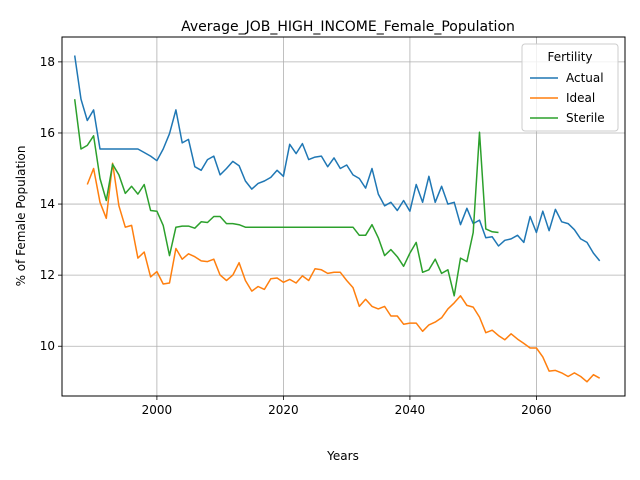  Describe the element at coordinates (585, 78) in the screenshot. I see `legend-label-actual: Actual` at that location.